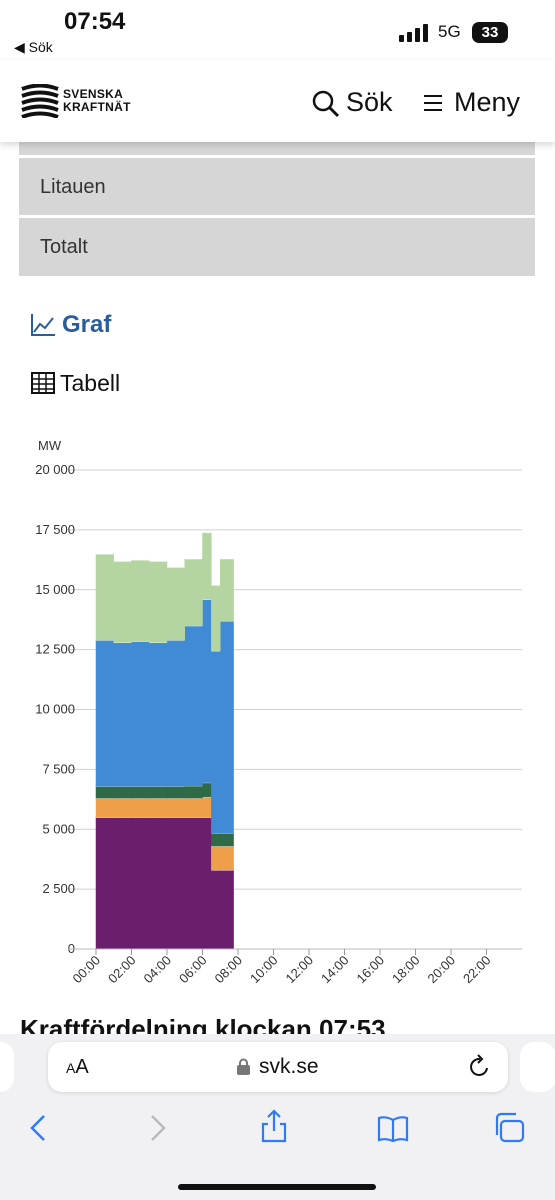 This screenshot has width=555, height=1200. What do you see at coordinates (277, 147) in the screenshot?
I see `list-row` at bounding box center [277, 147].